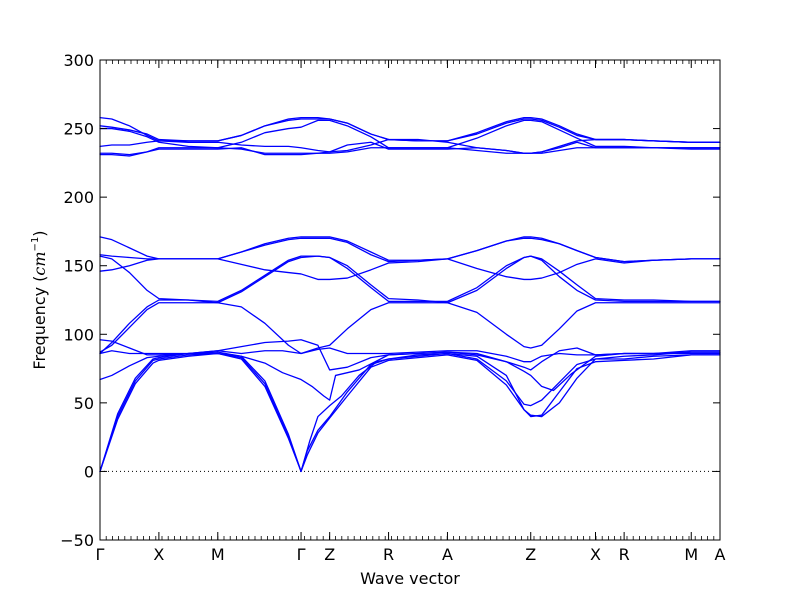 This screenshot has height=605, width=800. I want to click on y-axis-label: Frequency (cm−1), so click(39, 299).